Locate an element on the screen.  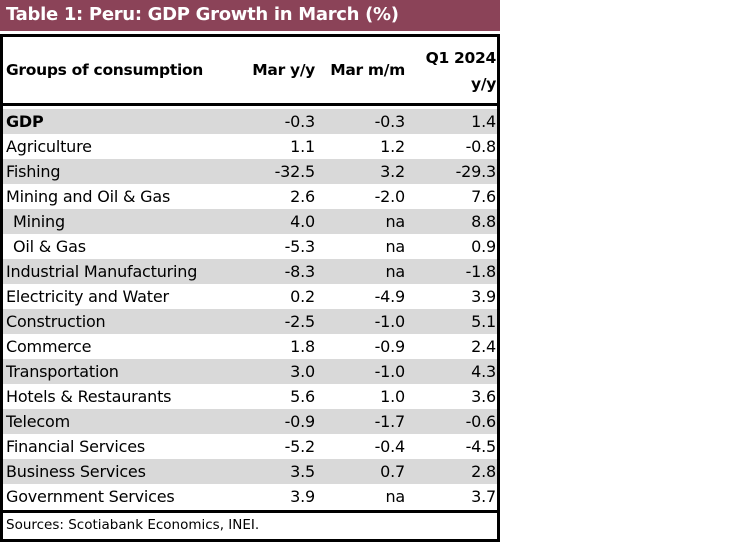
row-label: Agriculture is located at coordinates (49, 146).